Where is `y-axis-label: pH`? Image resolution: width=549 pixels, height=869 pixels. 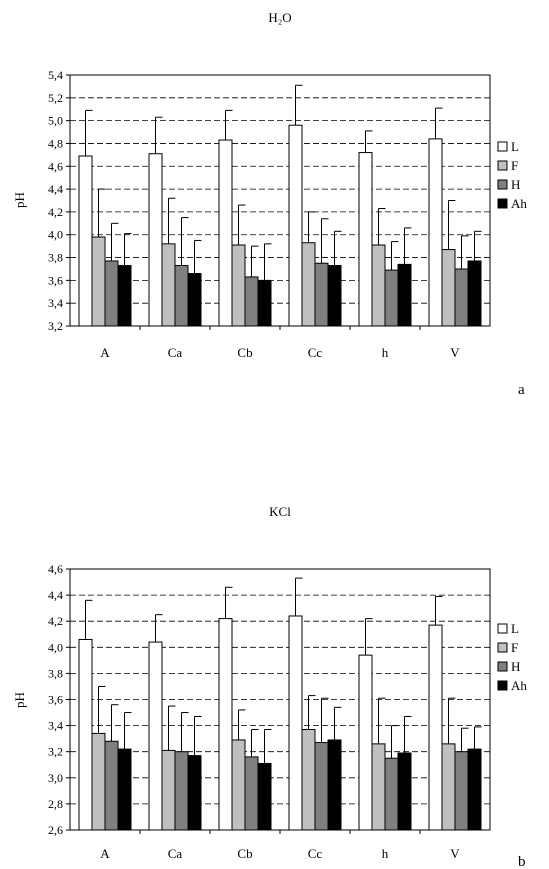
y-axis-label: pH is located at coordinates (19, 200).